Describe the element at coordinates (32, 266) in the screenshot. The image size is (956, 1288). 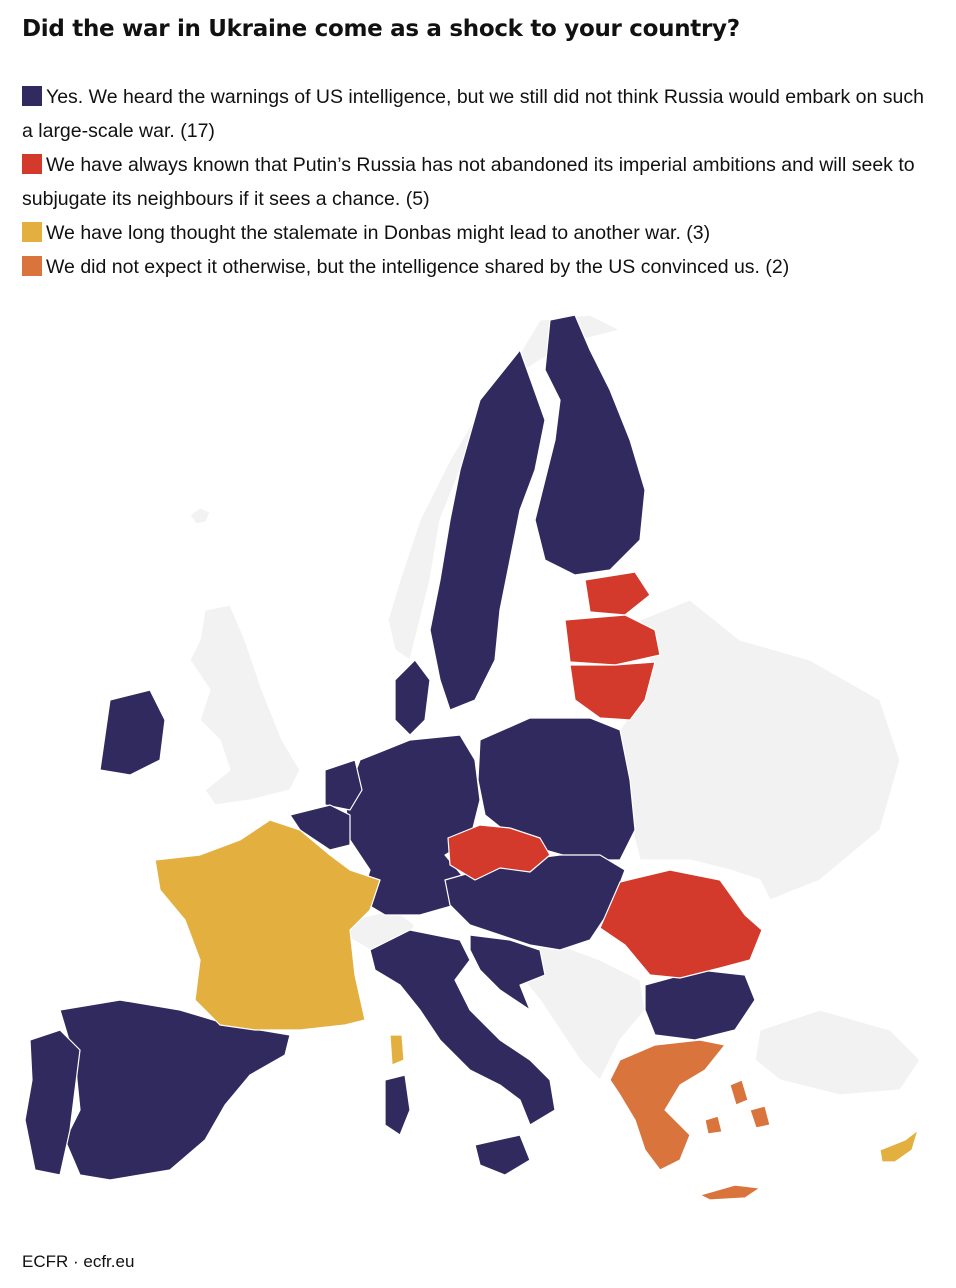
I see `legend-swatch-us-intel` at that location.